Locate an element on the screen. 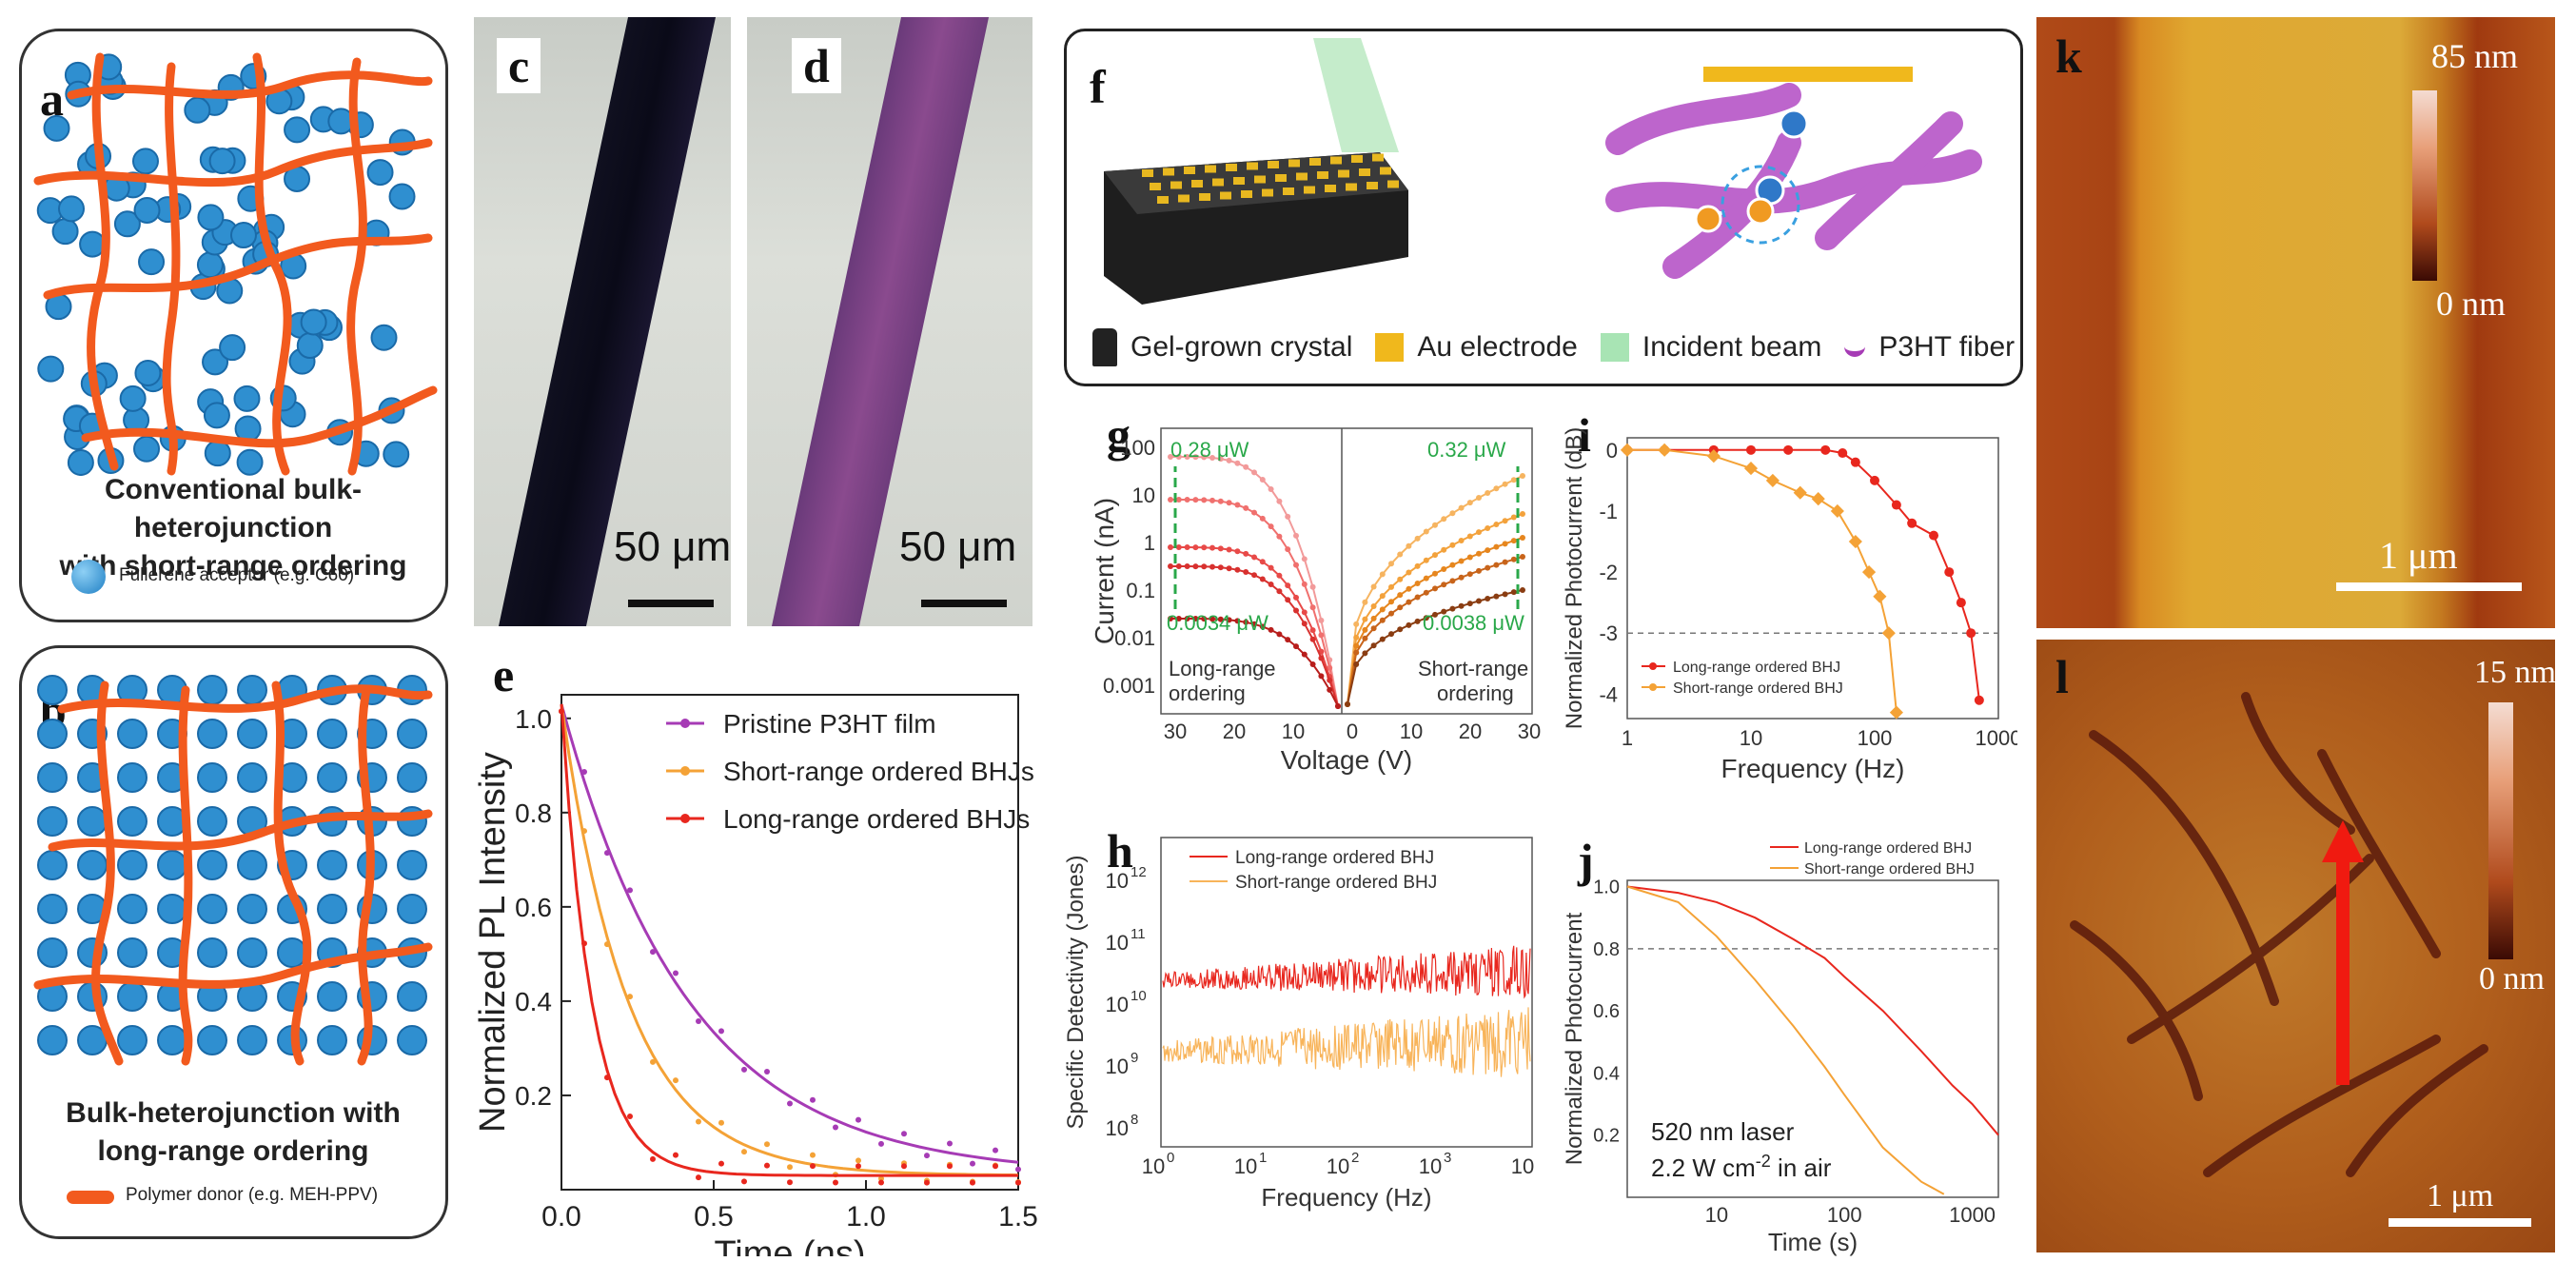  panel-l-scale-text: 1 μm is located at coordinates (2460, 1195).